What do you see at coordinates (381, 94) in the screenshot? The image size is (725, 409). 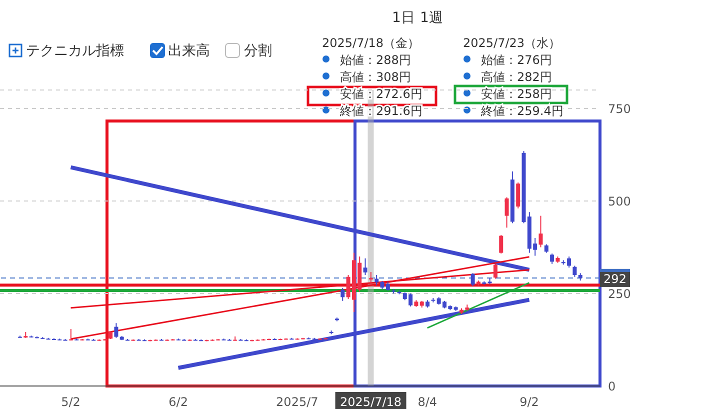 I see `annotation: 安値：272.6円` at bounding box center [381, 94].